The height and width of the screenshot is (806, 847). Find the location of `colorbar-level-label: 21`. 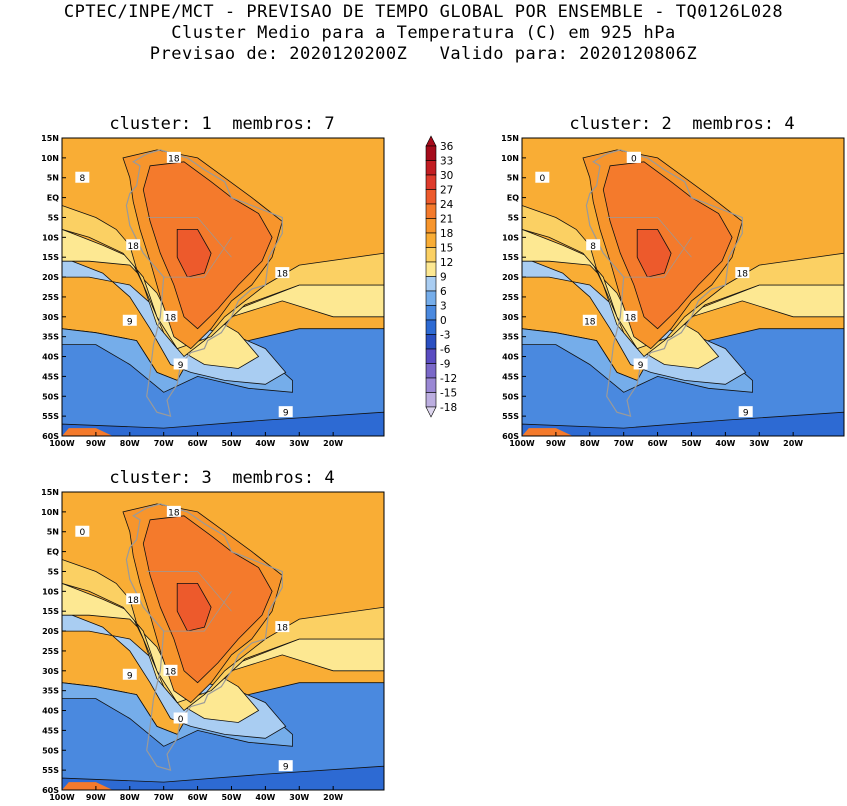

colorbar-level-label: 21 is located at coordinates (446, 220).